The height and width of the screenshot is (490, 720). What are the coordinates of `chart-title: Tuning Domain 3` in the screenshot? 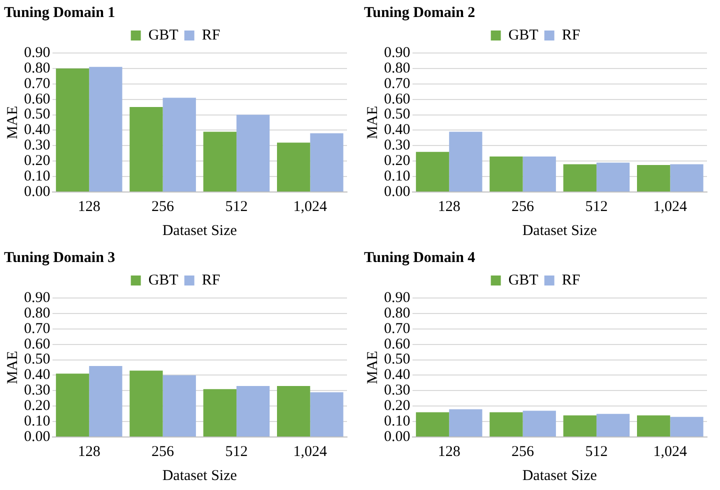 It's located at (60, 258).